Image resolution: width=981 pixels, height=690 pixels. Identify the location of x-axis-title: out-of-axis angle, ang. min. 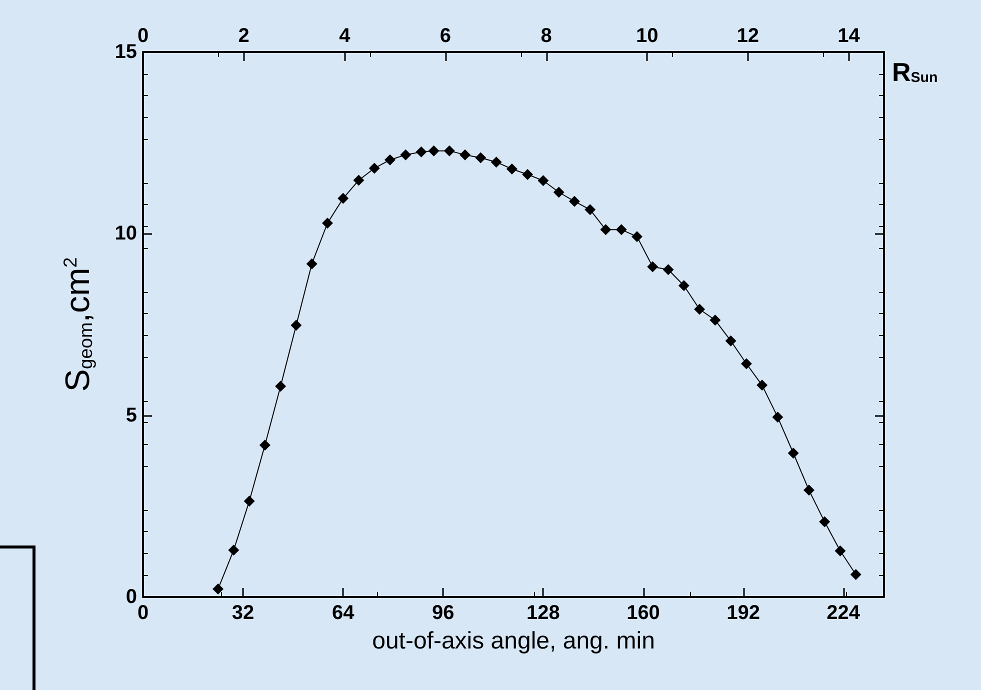
(513, 641).